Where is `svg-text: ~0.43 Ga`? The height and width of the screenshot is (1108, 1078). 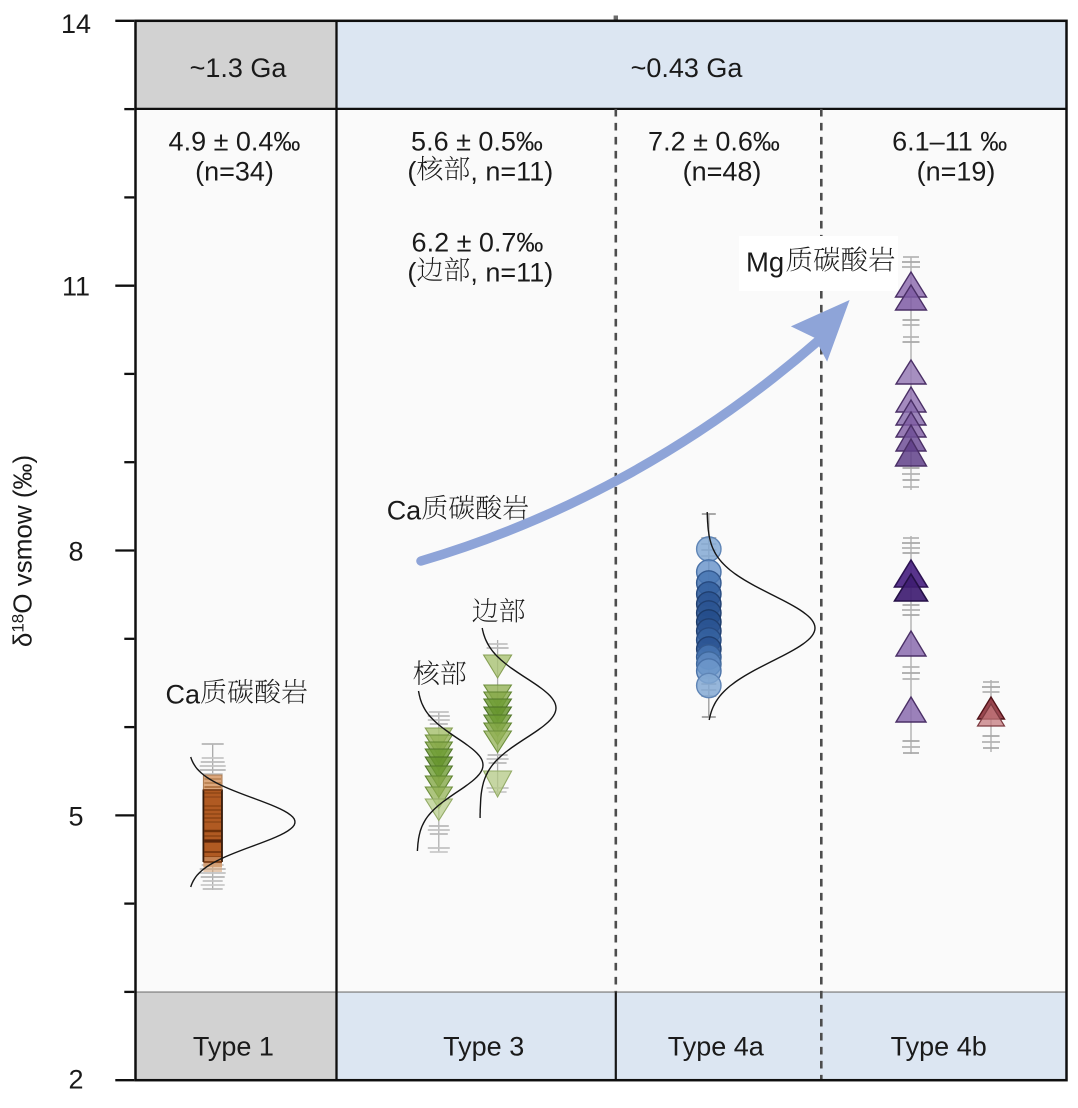
svg-text: ~0.43 Ga is located at coordinates (687, 68).